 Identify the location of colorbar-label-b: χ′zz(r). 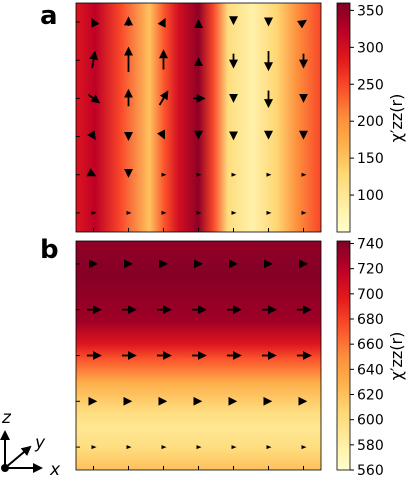
(396, 356).